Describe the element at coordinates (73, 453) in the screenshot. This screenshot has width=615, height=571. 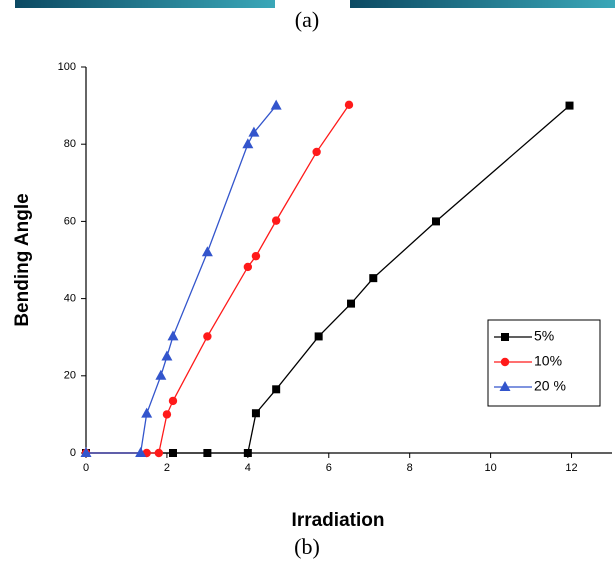
I see `y-tick-label: 0` at that location.